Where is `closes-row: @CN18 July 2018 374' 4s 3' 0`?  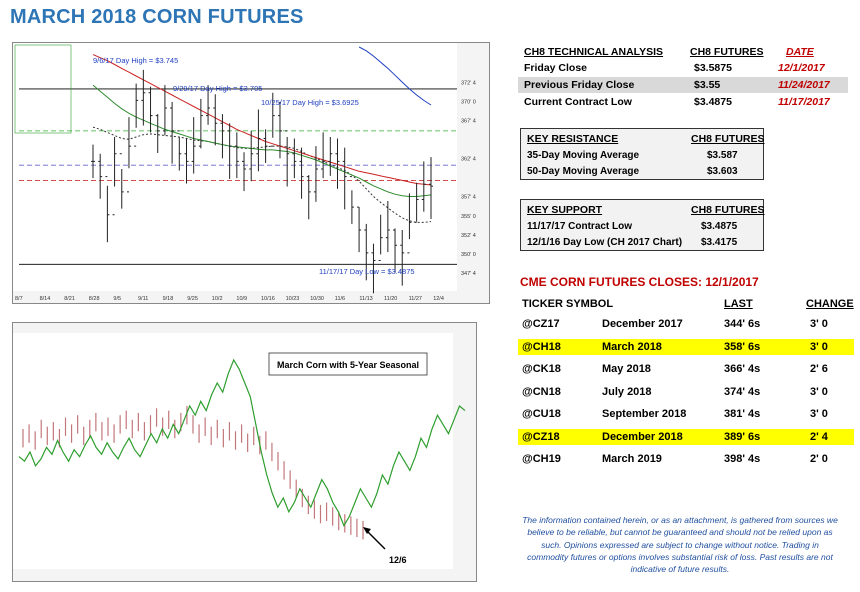
closes-row: @CN18 July 2018 374' 4s 3' 0 is located at coordinates (686, 392).